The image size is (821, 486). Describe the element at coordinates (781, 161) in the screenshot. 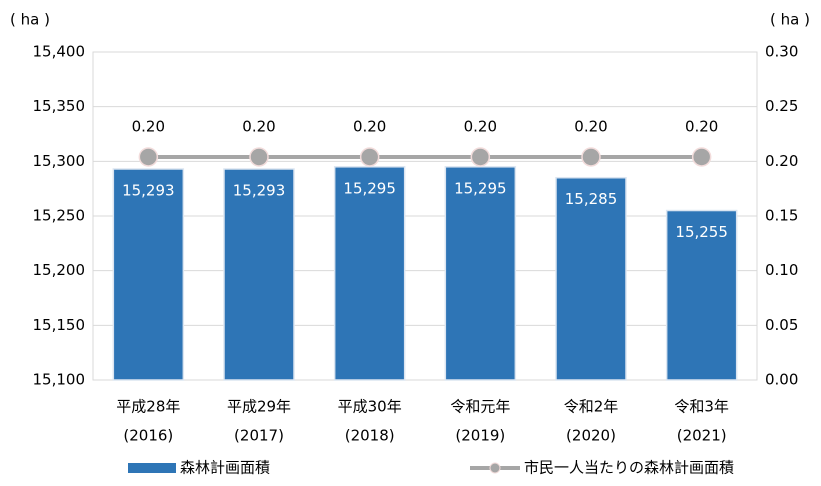

I see `y2-tick-label: 0.20` at that location.